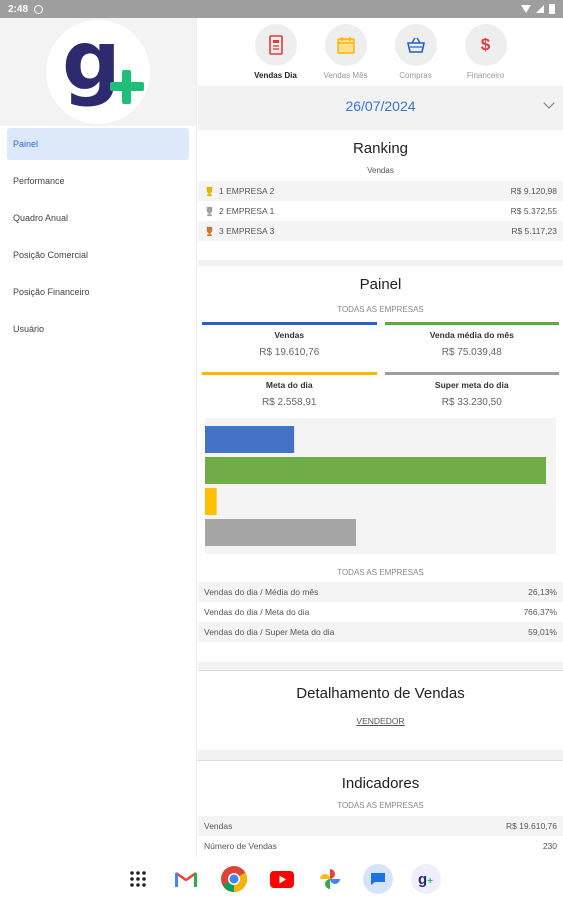  Describe the element at coordinates (542, 592) in the screenshot. I see `ratio-value: 26,13%` at that location.